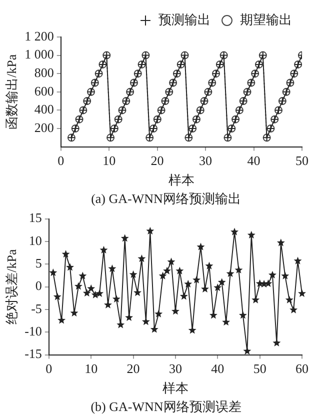 This screenshot has width=332, height=417. What do you see at coordinates (266, 19) in the screenshot?
I see `legend-label: 期望输出` at bounding box center [266, 19].